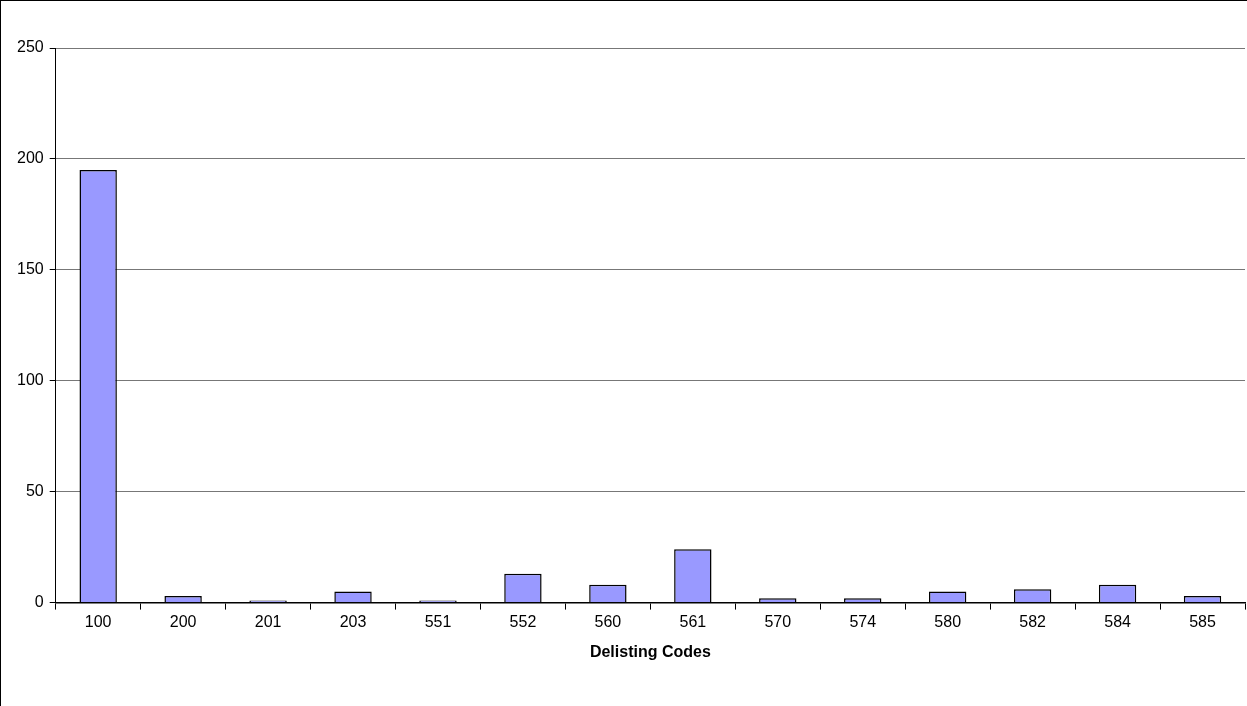 The image size is (1247, 706). What do you see at coordinates (863, 621) in the screenshot?
I see `x-tick-label: 574` at bounding box center [863, 621].